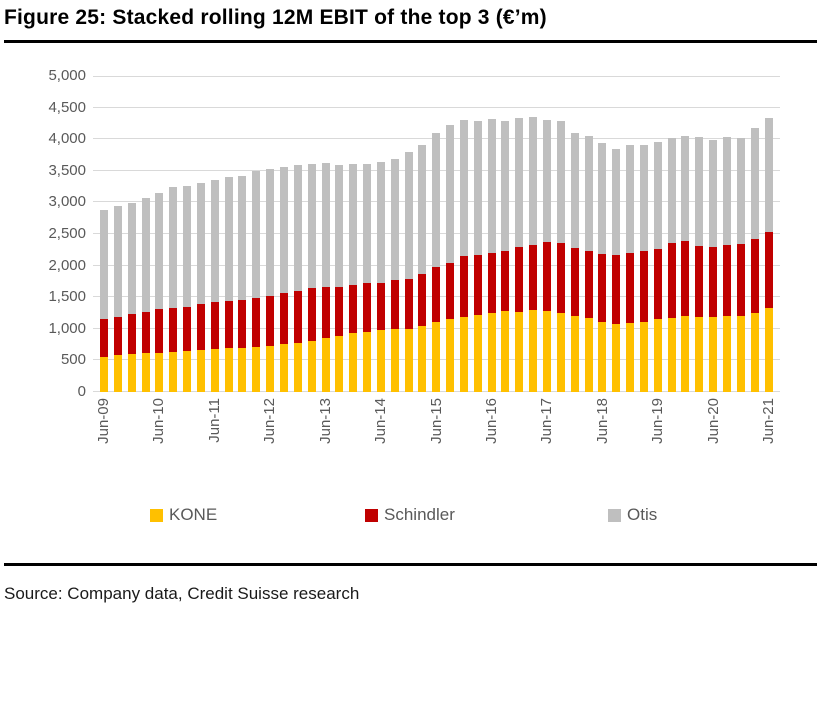 The image size is (822, 704). I want to click on legend-item-schindler: Schindler, so click(410, 515).